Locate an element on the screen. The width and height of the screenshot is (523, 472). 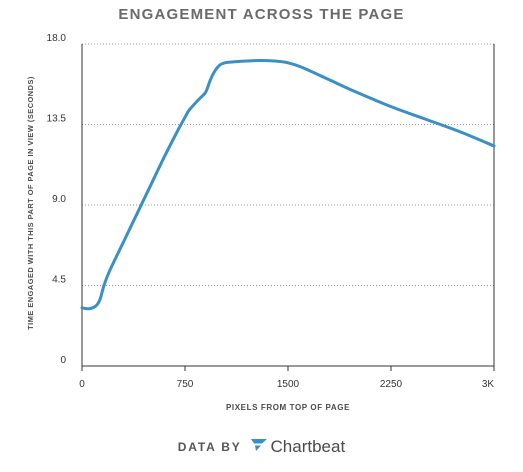
y-tick-label: 18.0 is located at coordinates (57, 38).